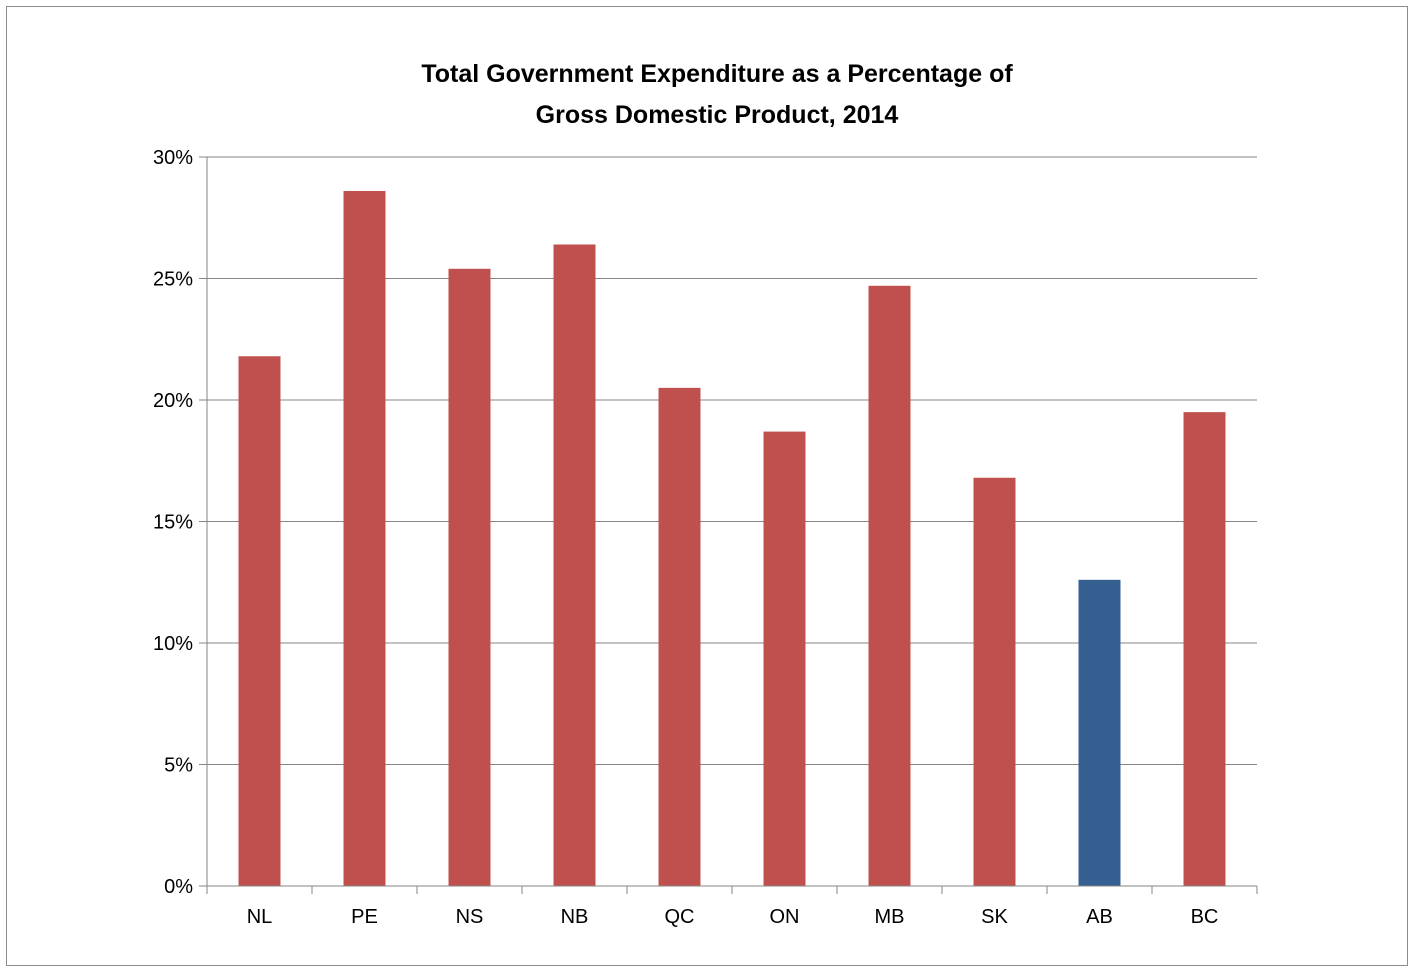 Image resolution: width=1416 pixels, height=966 pixels. I want to click on x-tick-label: PE, so click(364, 917).